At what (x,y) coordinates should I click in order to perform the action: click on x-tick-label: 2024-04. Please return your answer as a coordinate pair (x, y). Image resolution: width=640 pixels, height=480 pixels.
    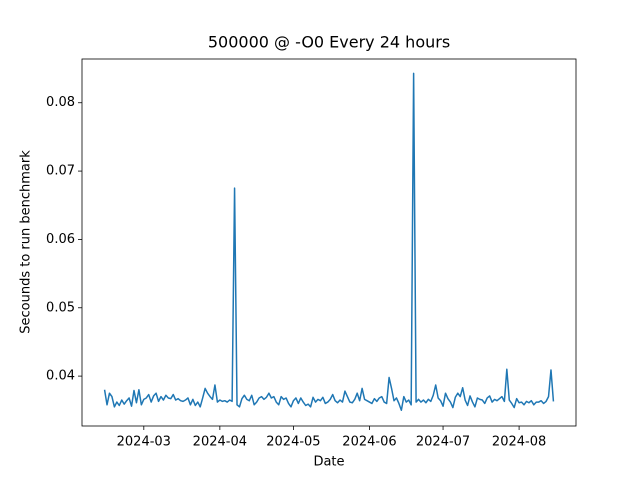
    Looking at the image, I should click on (220, 442).